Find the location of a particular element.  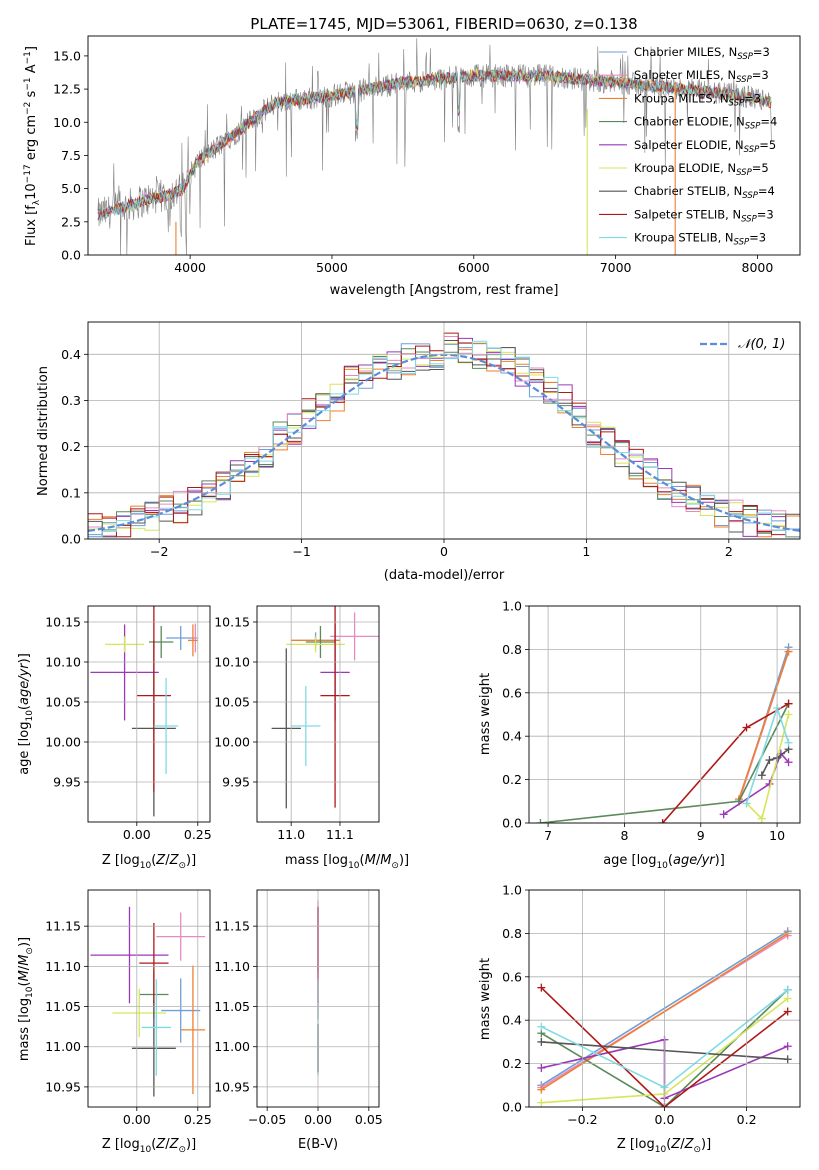

mass_vs_ebv-axes: −0.05 0.00 0.05 10.95 11.00 11.05 11.10 11.15 is located at coordinates (298, 1008).